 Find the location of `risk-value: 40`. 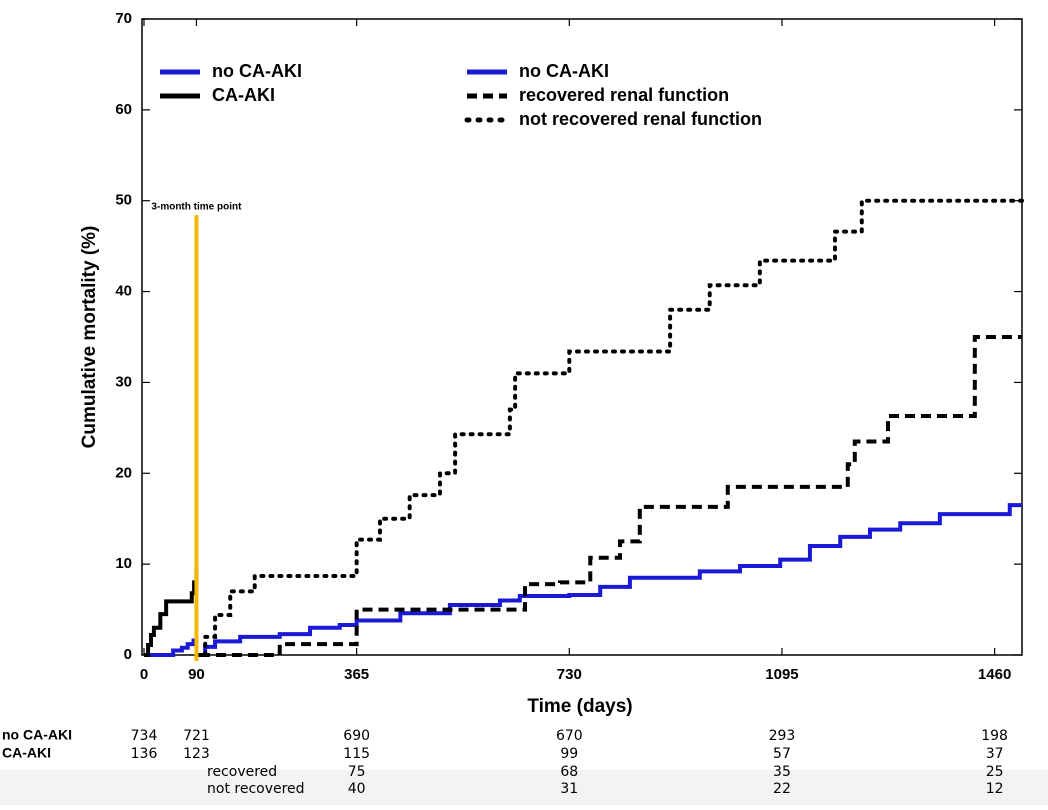

risk-value: 40 is located at coordinates (357, 789).